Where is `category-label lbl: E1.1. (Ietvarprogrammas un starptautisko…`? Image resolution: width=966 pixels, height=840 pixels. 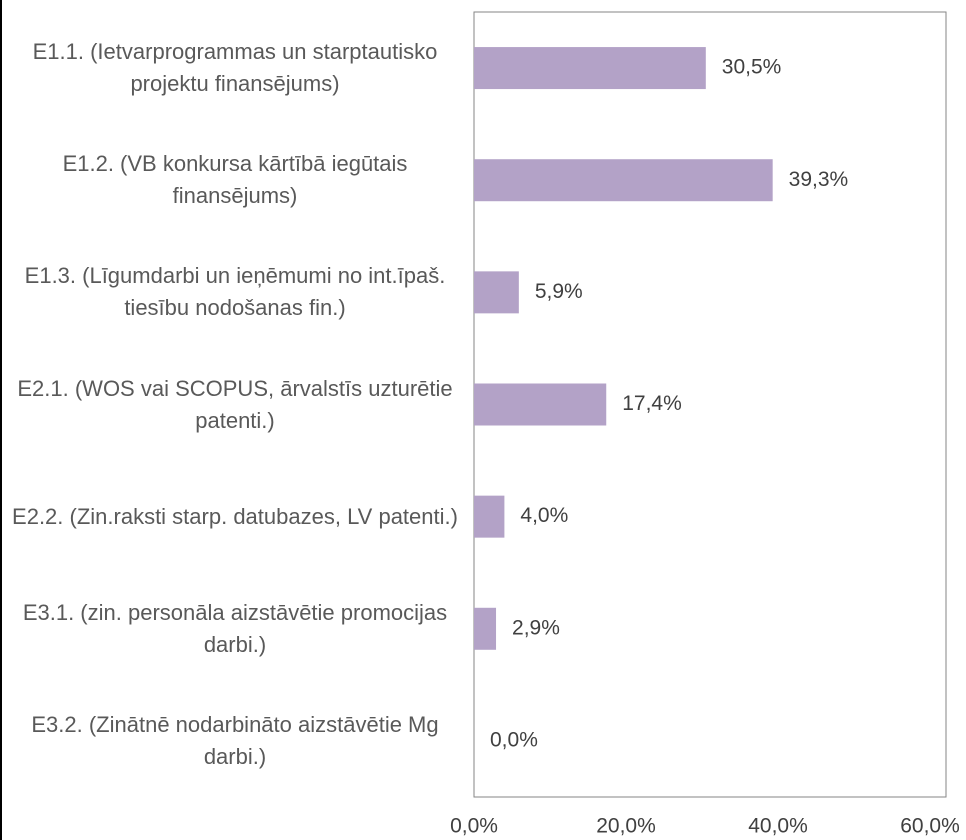 category-label lbl: E1.1. (Ietvarprogrammas un starptautisko… is located at coordinates (235, 68).